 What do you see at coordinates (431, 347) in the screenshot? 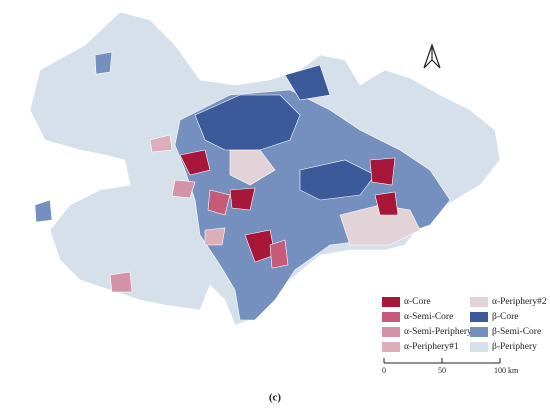
I see `legend-label: α-Periphery#1` at bounding box center [431, 347].